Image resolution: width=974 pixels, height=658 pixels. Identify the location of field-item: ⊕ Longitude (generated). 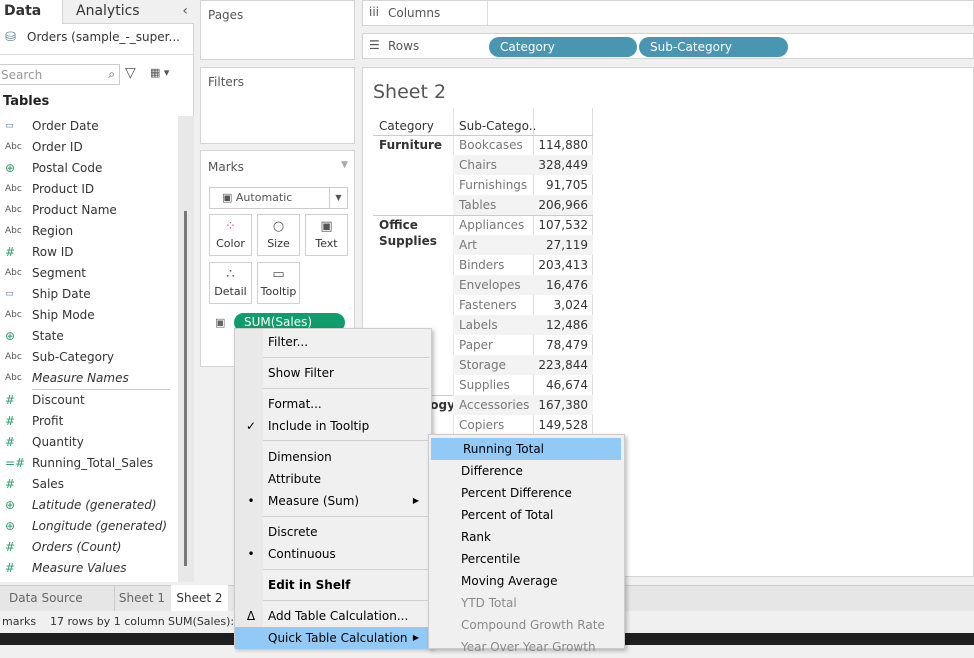
(89, 526).